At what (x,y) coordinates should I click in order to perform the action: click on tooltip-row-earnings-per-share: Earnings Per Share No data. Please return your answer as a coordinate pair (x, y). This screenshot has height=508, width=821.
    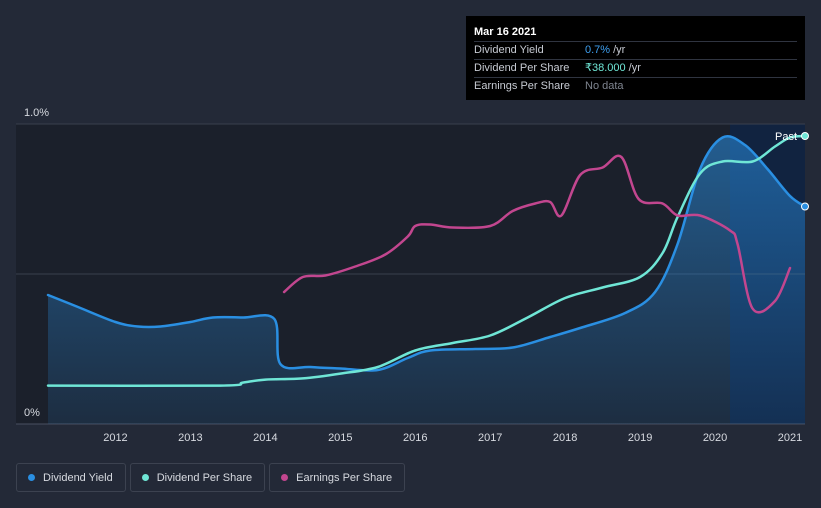
    Looking at the image, I should click on (635, 86).